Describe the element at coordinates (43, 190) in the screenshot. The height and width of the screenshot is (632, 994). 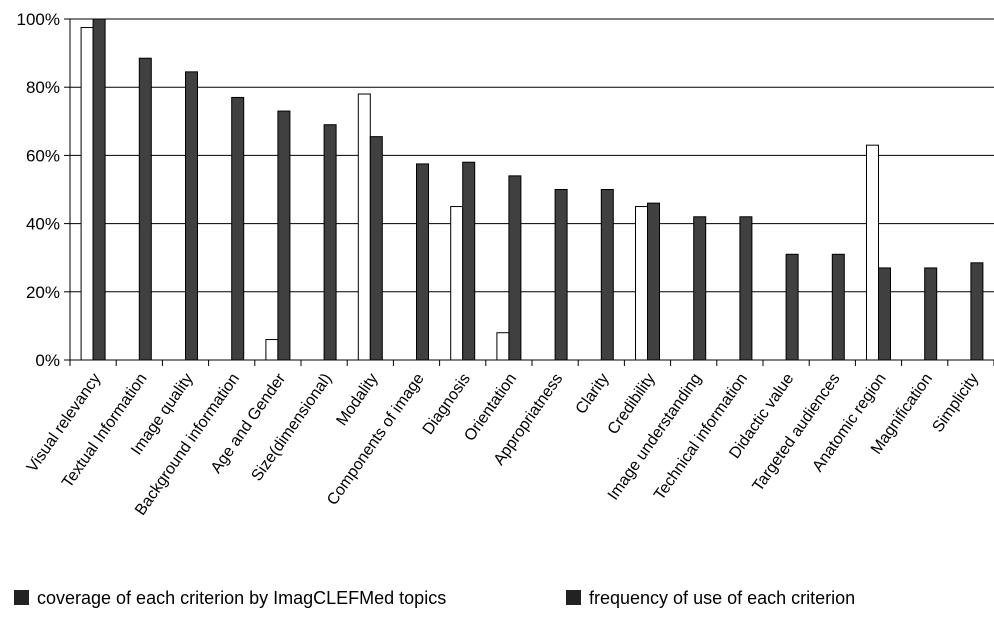
I see `y-axis-ticks: 0% 20% 40% 60% 80% 100%` at that location.